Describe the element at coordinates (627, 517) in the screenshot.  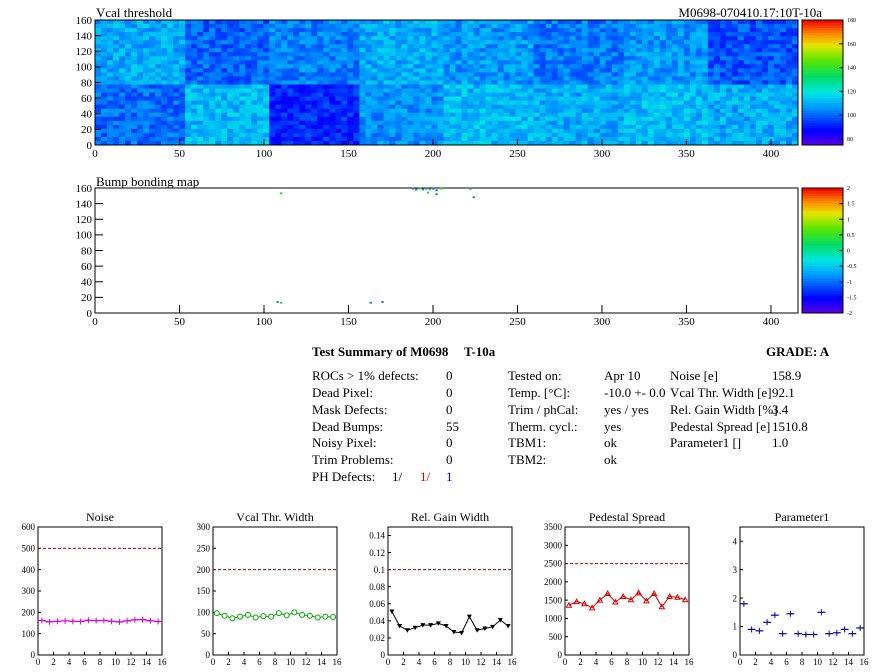
I see `summary-plot-title: Pedestal Spread` at that location.